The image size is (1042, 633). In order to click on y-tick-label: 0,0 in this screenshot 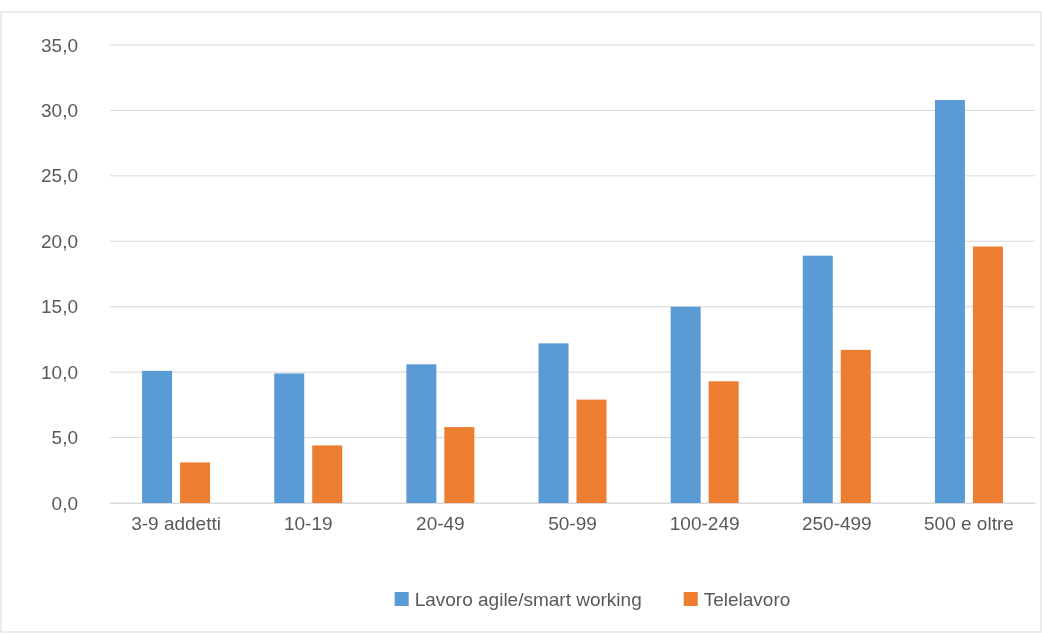, I will do `click(64, 503)`.